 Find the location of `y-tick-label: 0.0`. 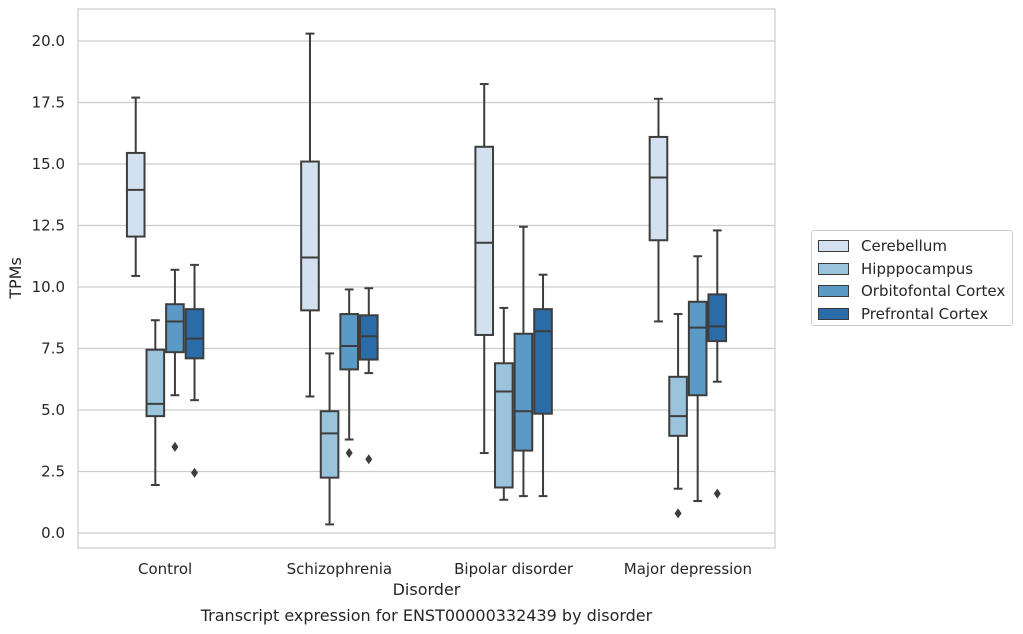

y-tick-label: 0.0 is located at coordinates (53, 533).